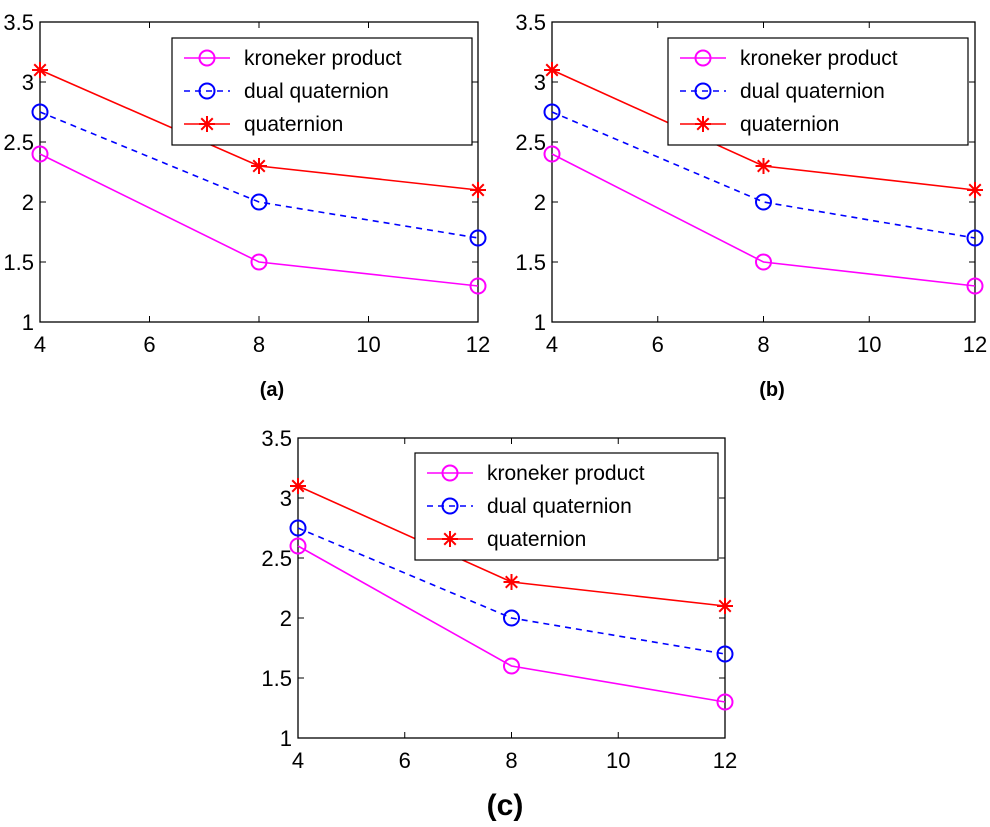 The height and width of the screenshot is (827, 990). Describe the element at coordinates (505, 805) in the screenshot. I see `panel-label: (c)` at that location.